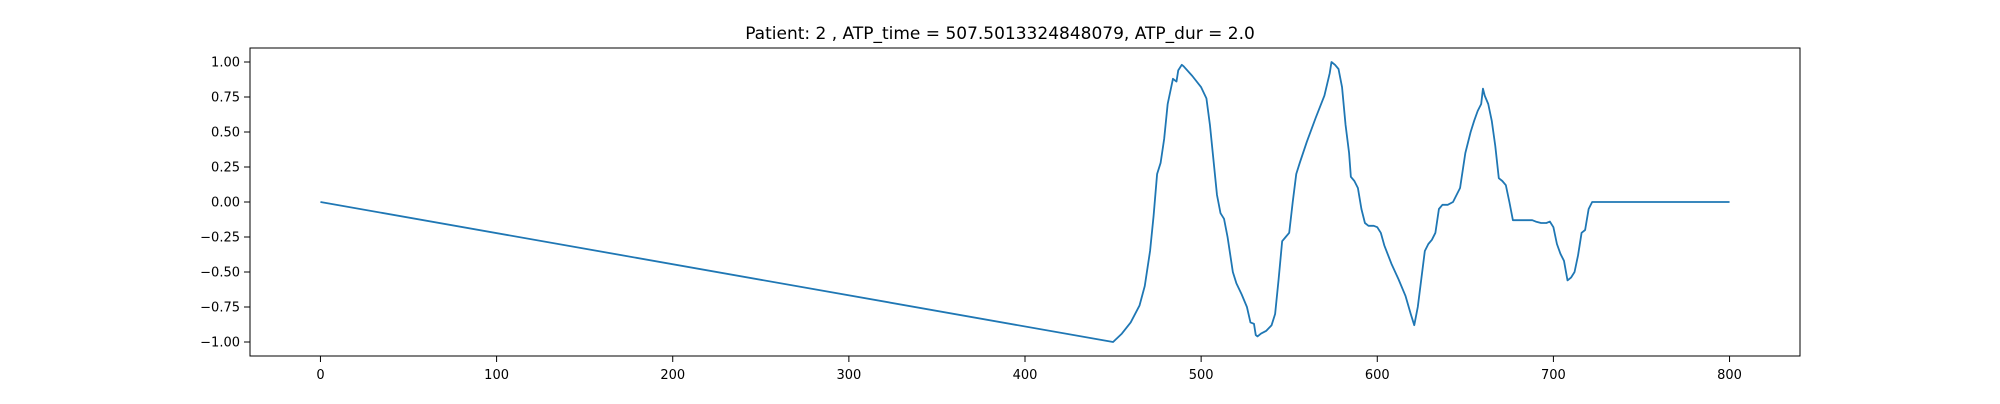 This screenshot has height=404, width=2000. Describe the element at coordinates (225, 63) in the screenshot. I see `y-tick-label: 1.00` at that location.